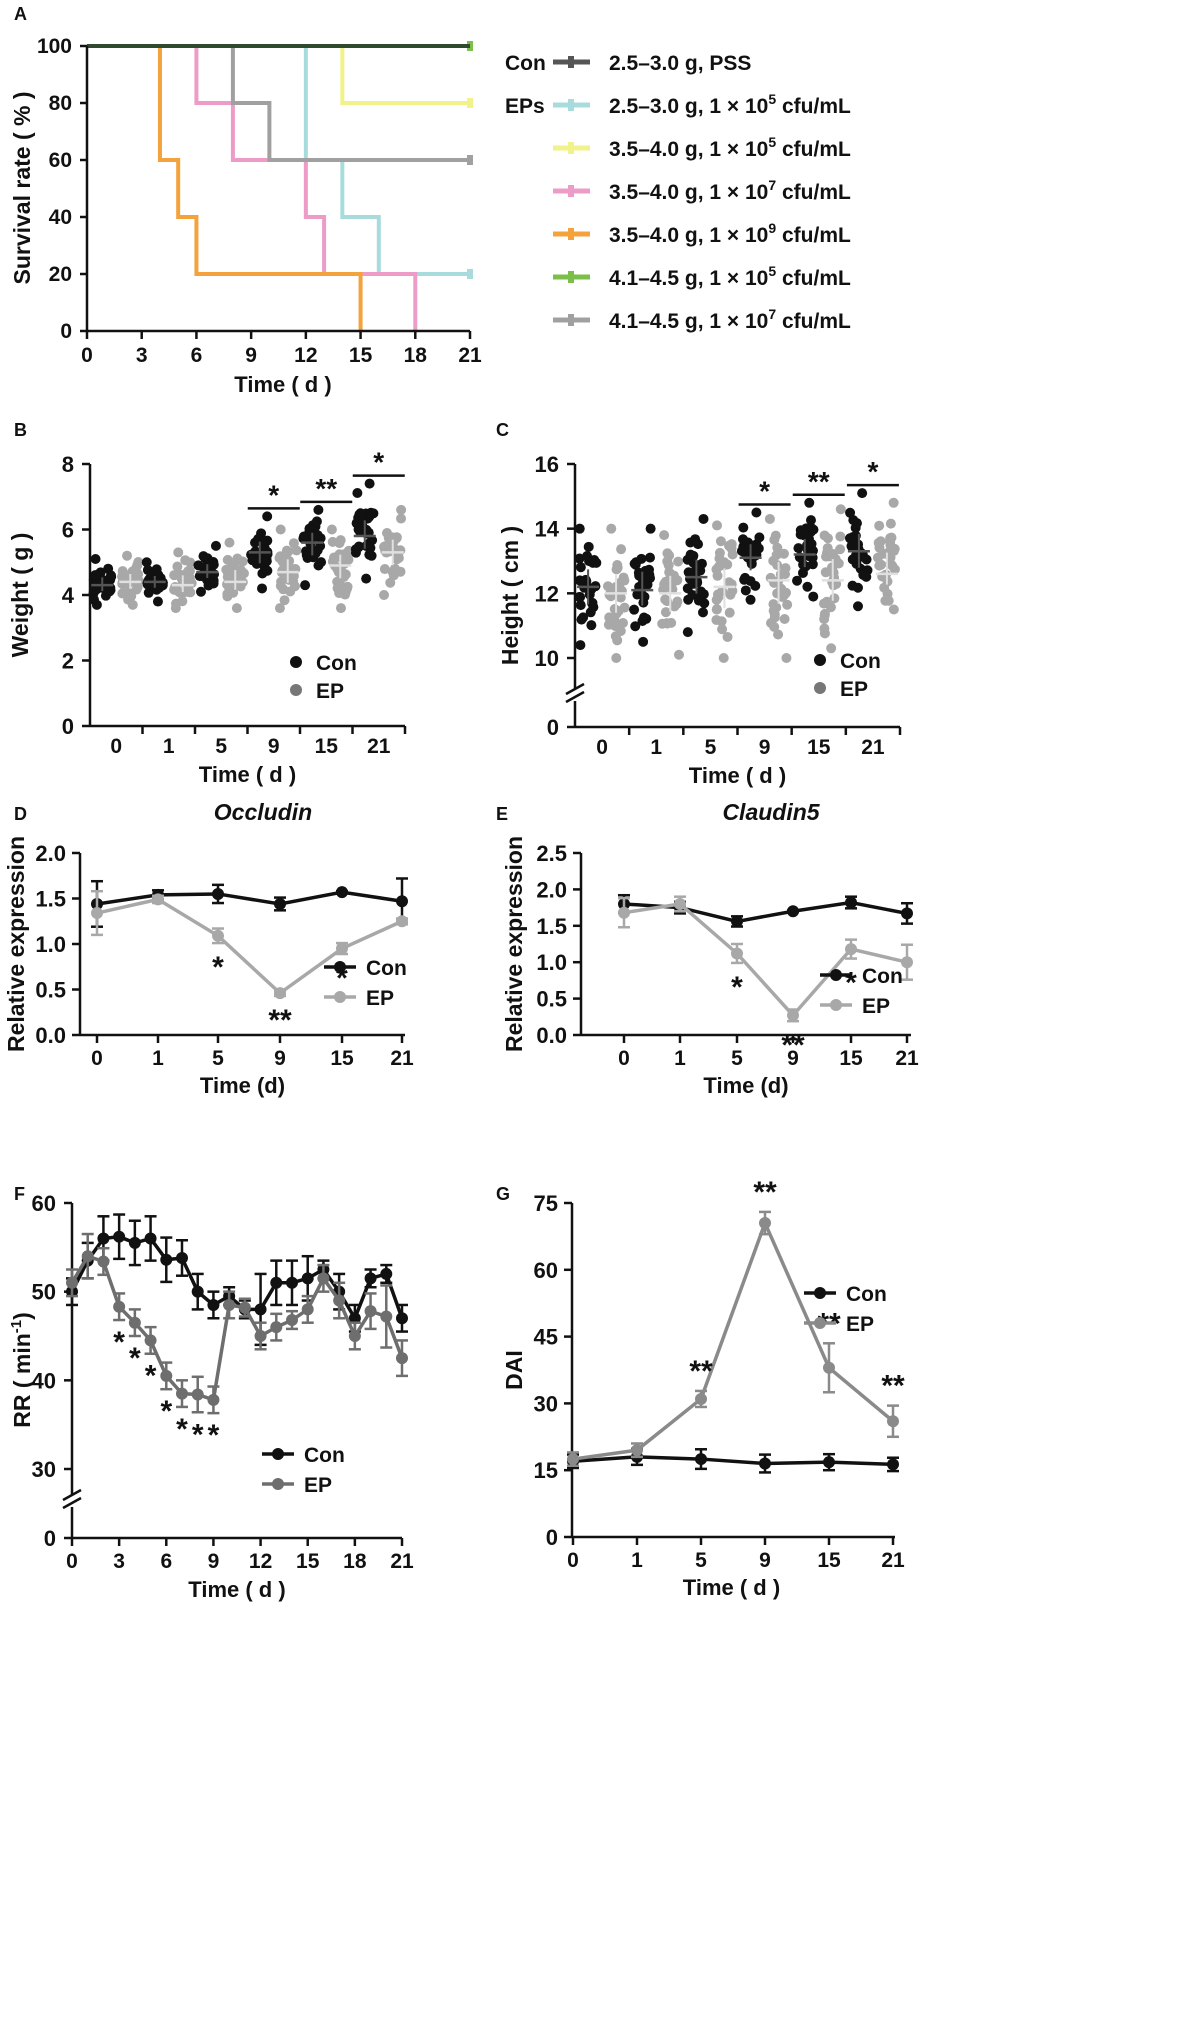  What do you see at coordinates (19, 1194) in the screenshot?
I see `panel-letter-f: F` at bounding box center [19, 1194].